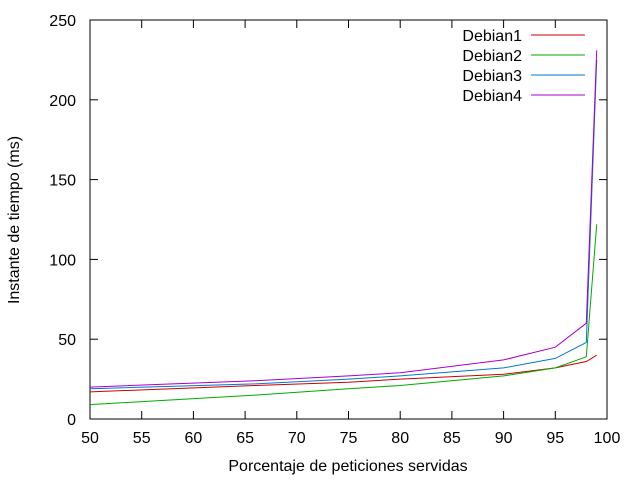 The width and height of the screenshot is (640, 480). What do you see at coordinates (607, 438) in the screenshot?
I see `x-tick-label: 100` at bounding box center [607, 438].